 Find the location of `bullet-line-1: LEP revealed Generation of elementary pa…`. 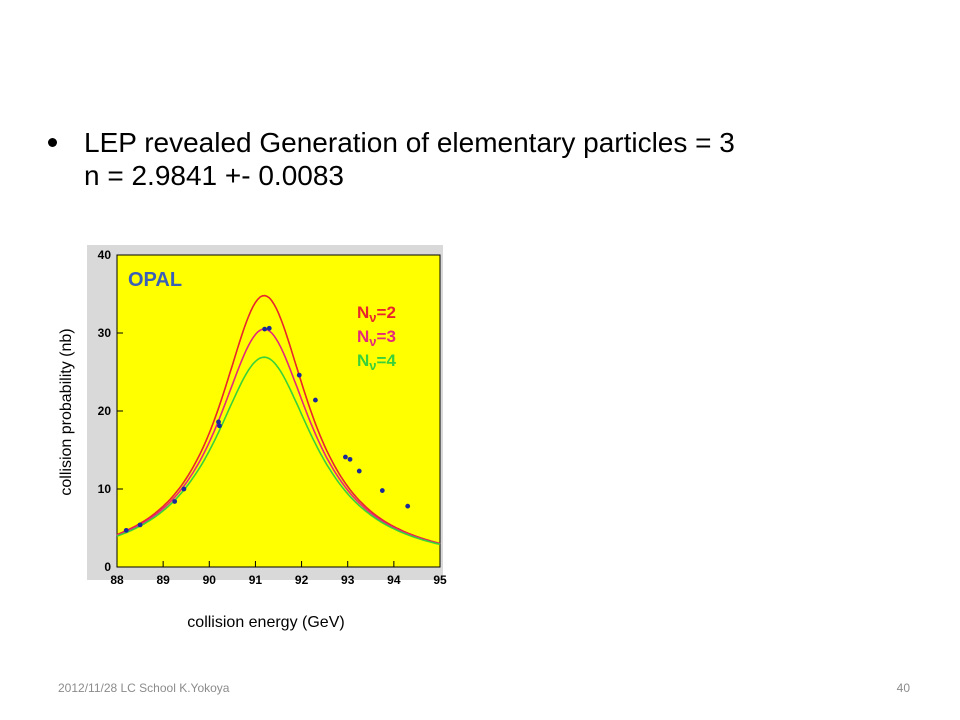

bullet-line-1: LEP revealed Generation of elementary pa… is located at coordinates (409, 142).